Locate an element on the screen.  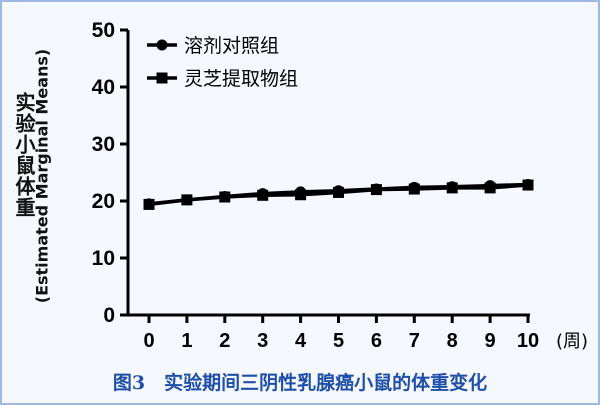
y-axis-label-chinese: 实验小鼠体重 is located at coordinates (24, 155).